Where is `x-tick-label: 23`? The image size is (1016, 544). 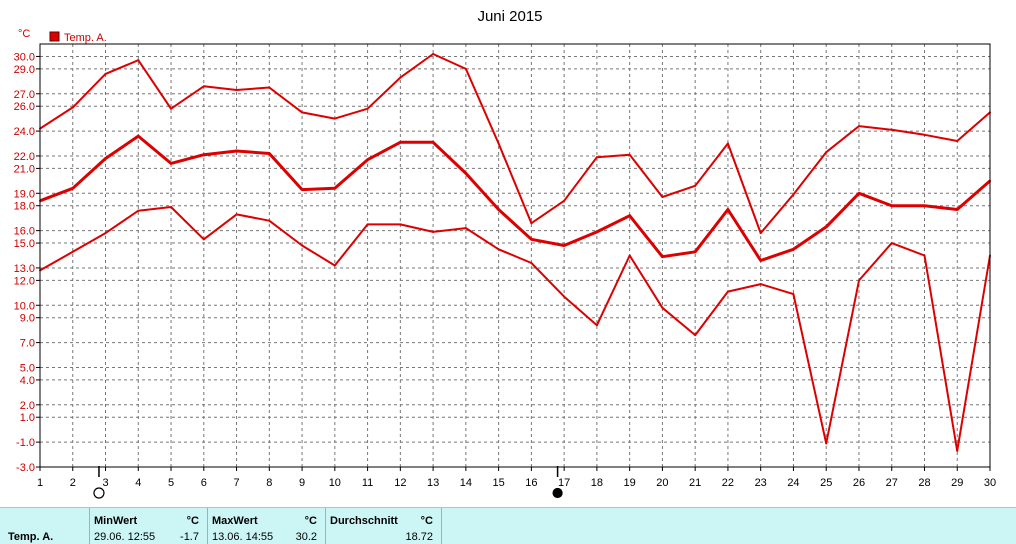 x-tick-label: 23 is located at coordinates (761, 483).